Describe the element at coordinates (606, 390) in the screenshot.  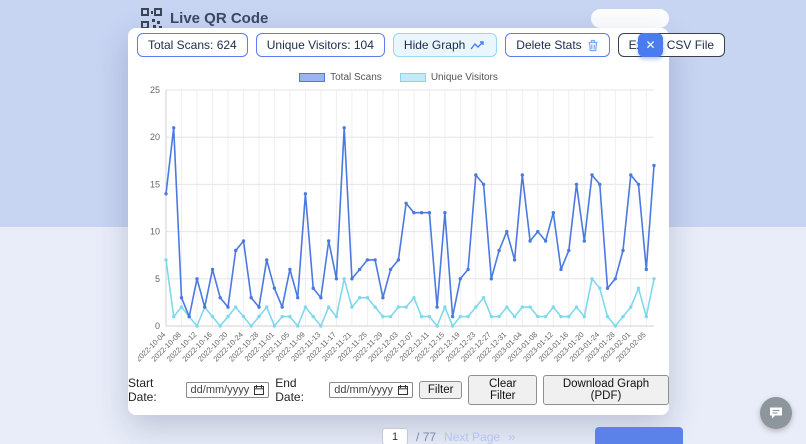
I see `download-graph-pdf-button: Download Graph (PDF)` at that location.